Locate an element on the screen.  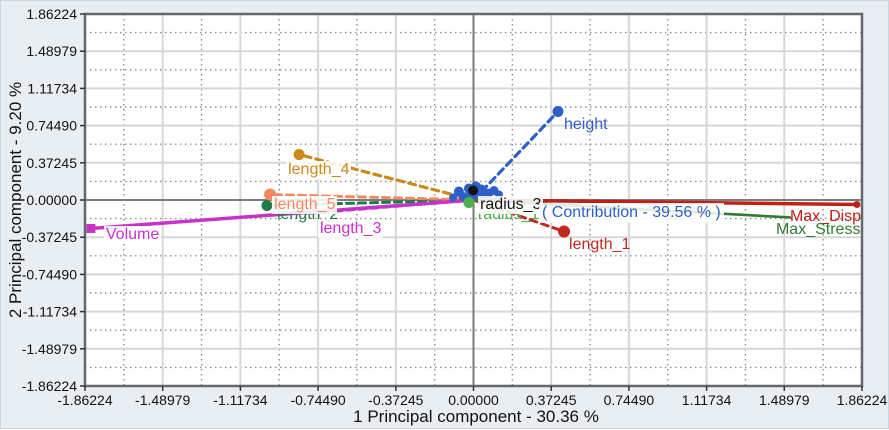
y-tick-label: -0.37245 is located at coordinates (49, 237).